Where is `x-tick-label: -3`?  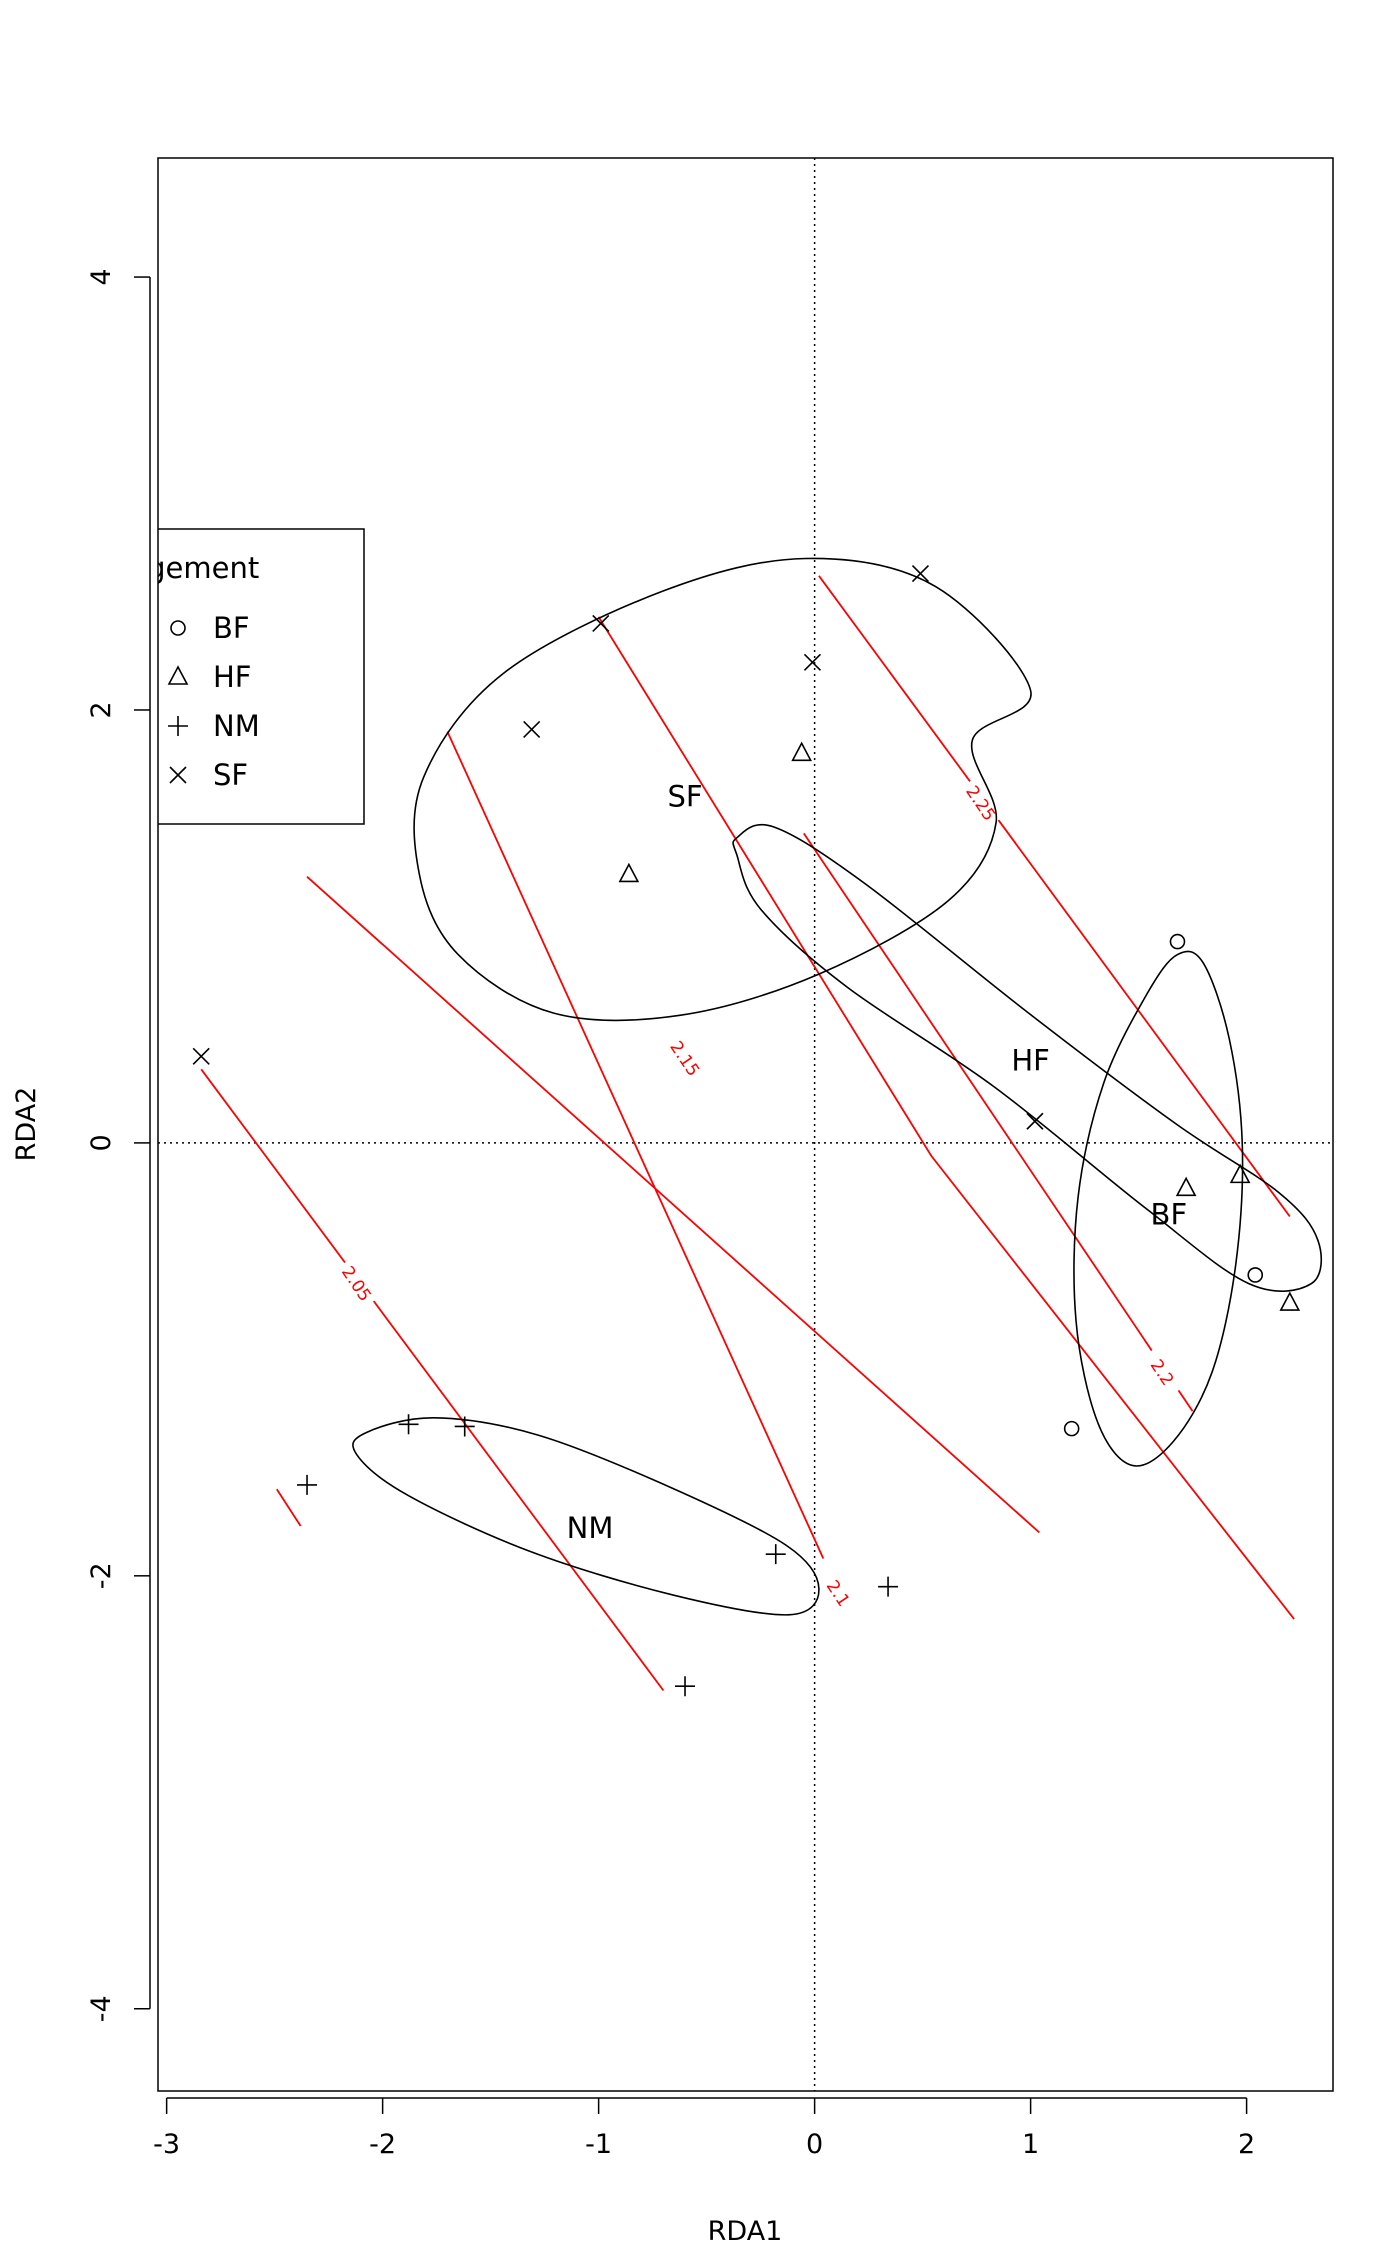 x-tick-label: -3 is located at coordinates (166, 2144).